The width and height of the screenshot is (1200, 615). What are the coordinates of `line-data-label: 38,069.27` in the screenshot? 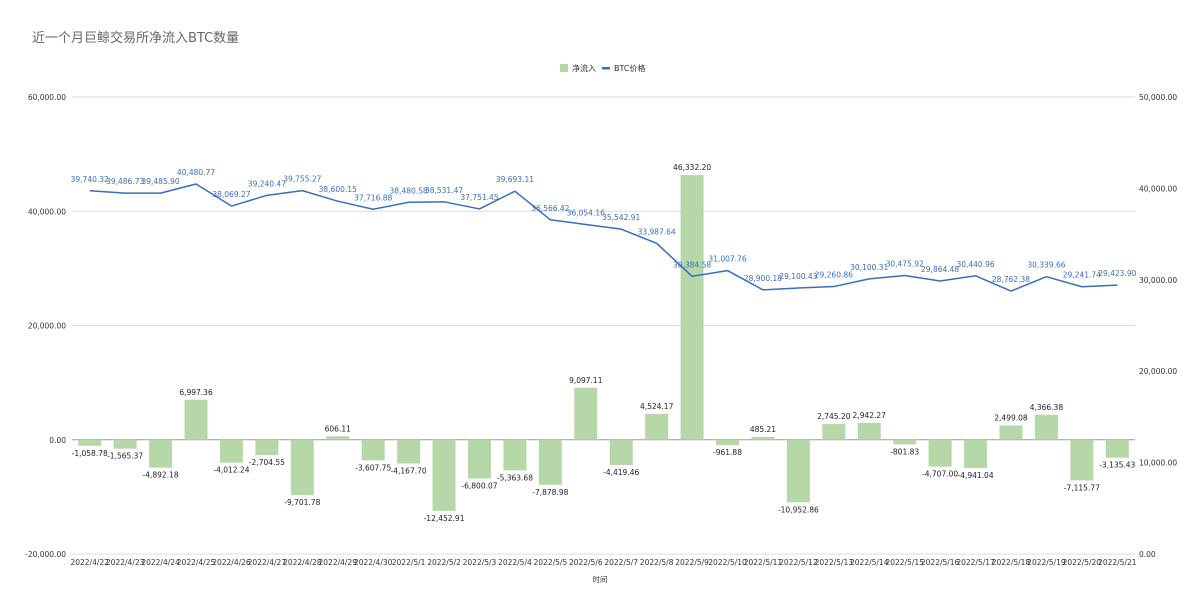 It's located at (231, 194).